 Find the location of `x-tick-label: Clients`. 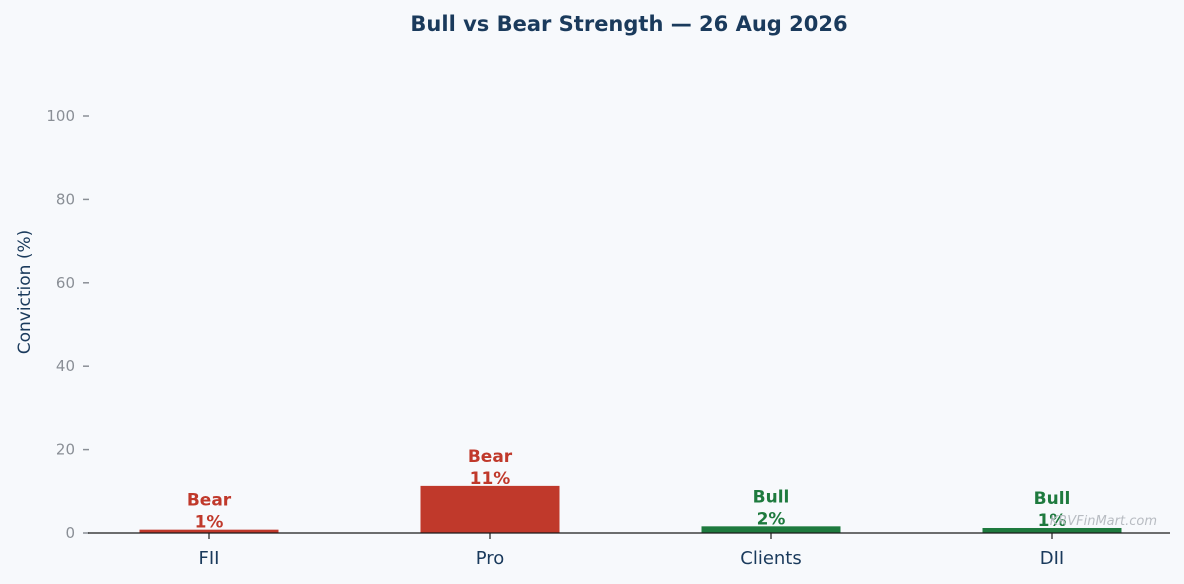

x-tick-label: Clients is located at coordinates (771, 558).